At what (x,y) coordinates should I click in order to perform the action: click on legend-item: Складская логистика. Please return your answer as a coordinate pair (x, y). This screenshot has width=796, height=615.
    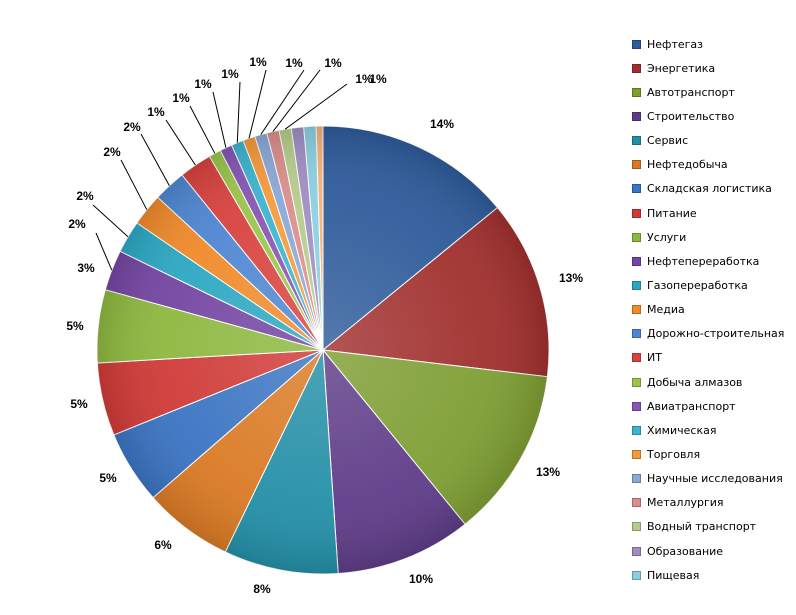
    Looking at the image, I should click on (712, 189).